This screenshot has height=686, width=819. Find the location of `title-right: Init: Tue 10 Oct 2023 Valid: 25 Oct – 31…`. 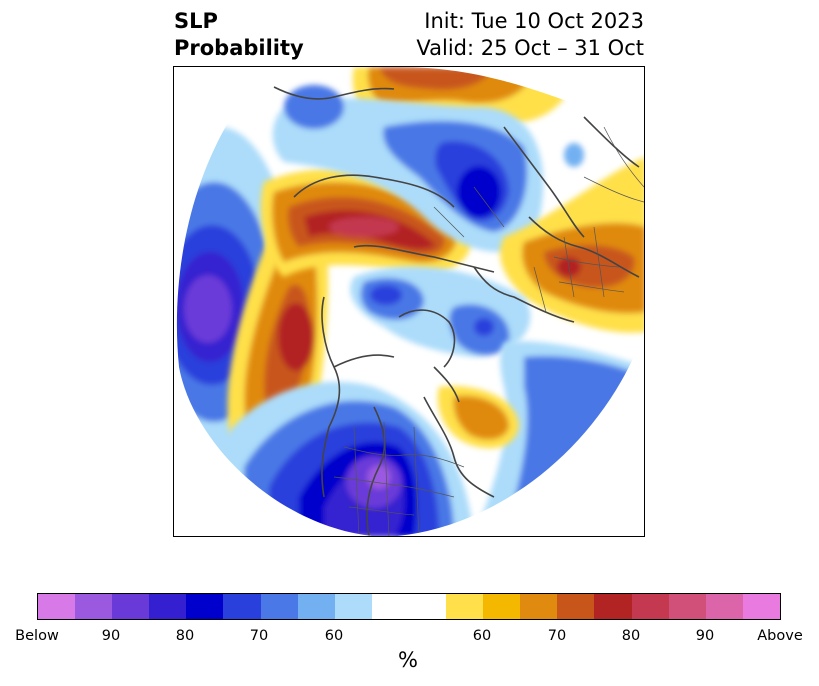

title-right: Init: Tue 10 Oct 2023 Valid: 25 Oct – 31… is located at coordinates (530, 35).